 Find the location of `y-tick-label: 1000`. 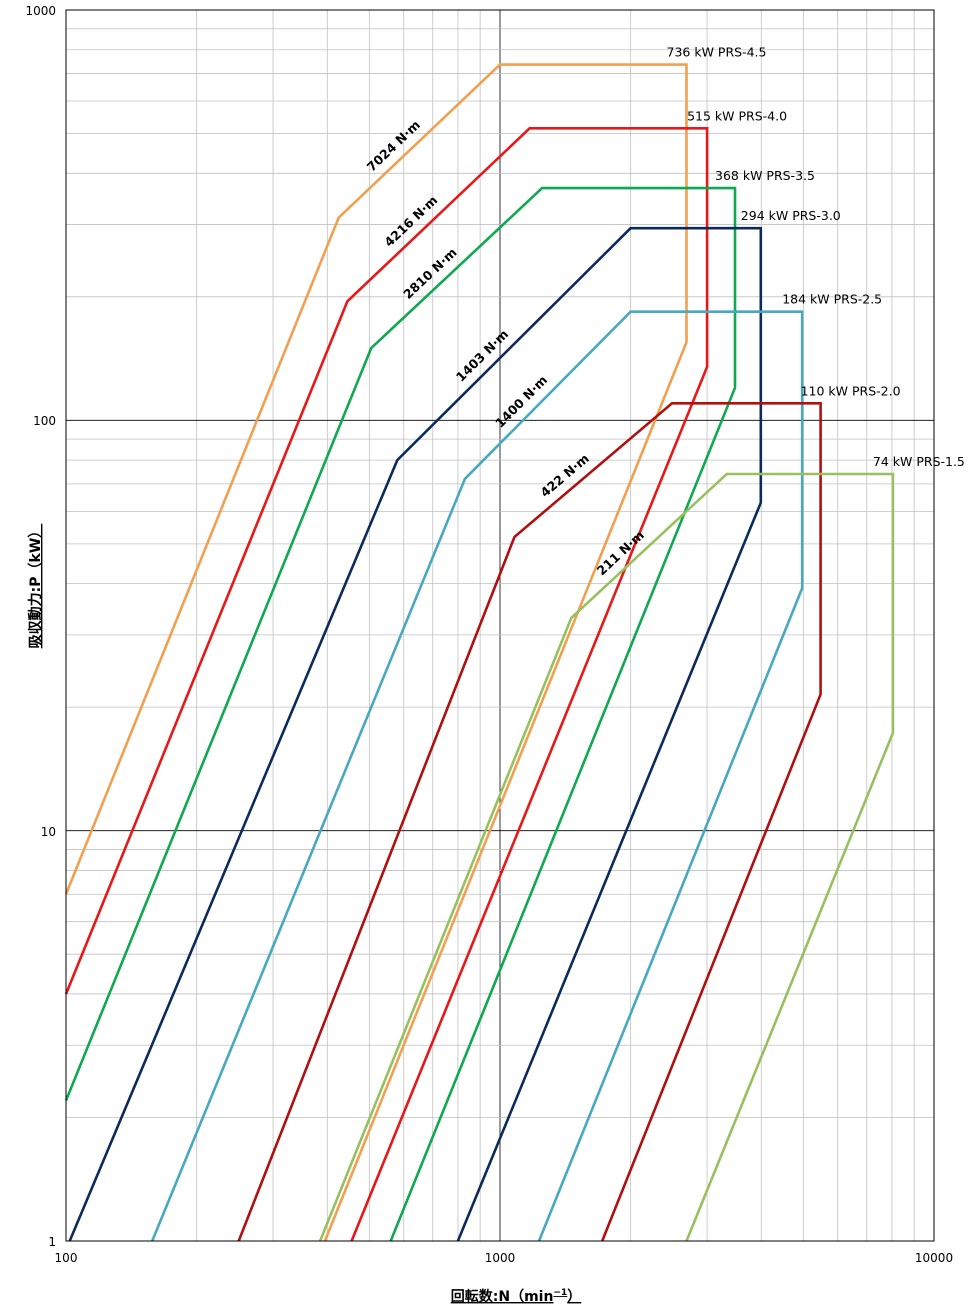

y-tick-label: 1000 is located at coordinates (40, 11).